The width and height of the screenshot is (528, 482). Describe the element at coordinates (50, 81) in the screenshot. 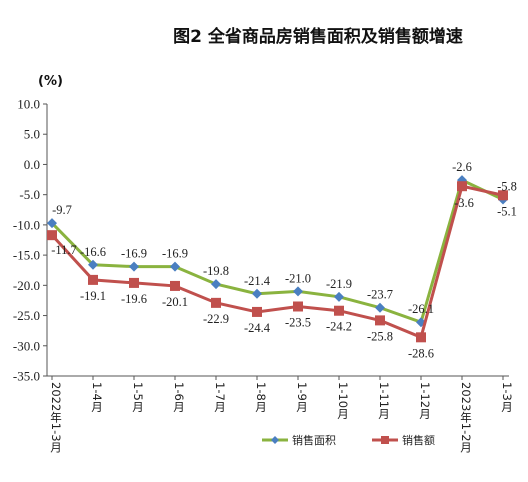

I see `y-axis-unit: (%)` at that location.